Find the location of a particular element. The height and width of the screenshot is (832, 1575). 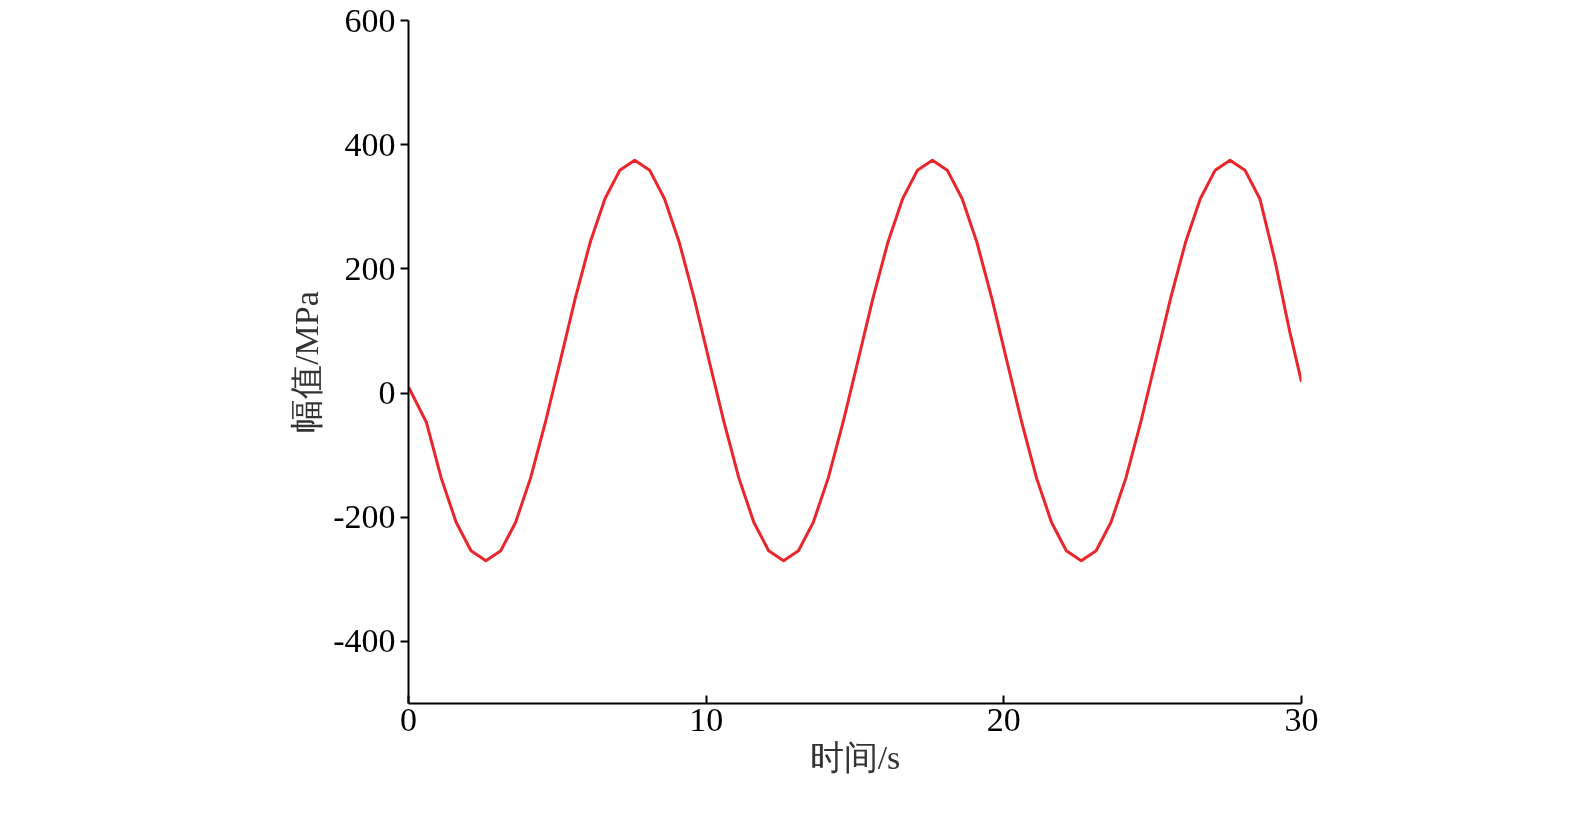

y-tick-label: 600 is located at coordinates (370, 20).